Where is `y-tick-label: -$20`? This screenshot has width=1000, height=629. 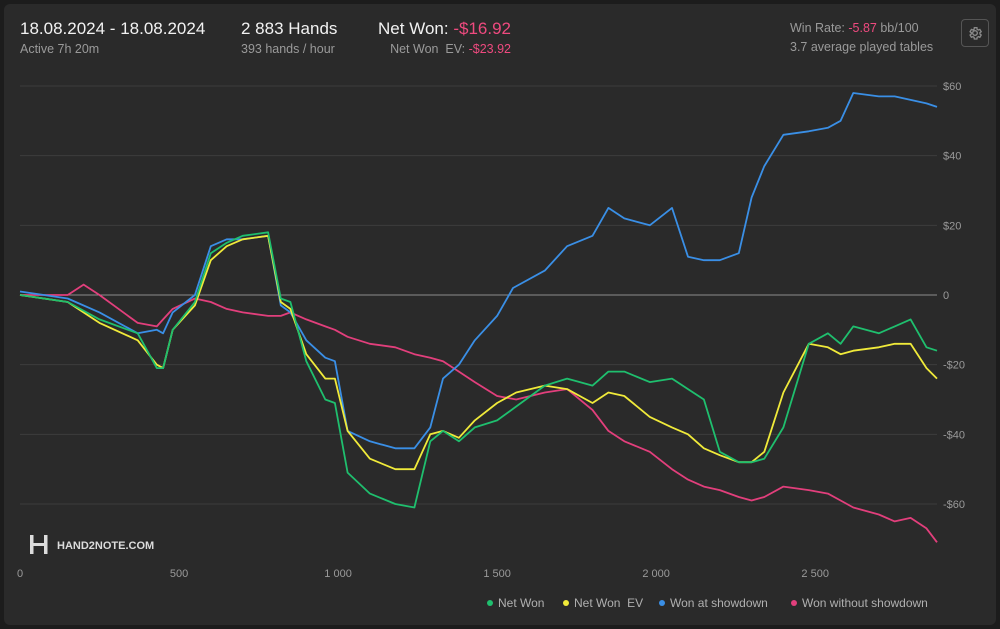 y-tick-label: -$20 is located at coordinates (954, 366).